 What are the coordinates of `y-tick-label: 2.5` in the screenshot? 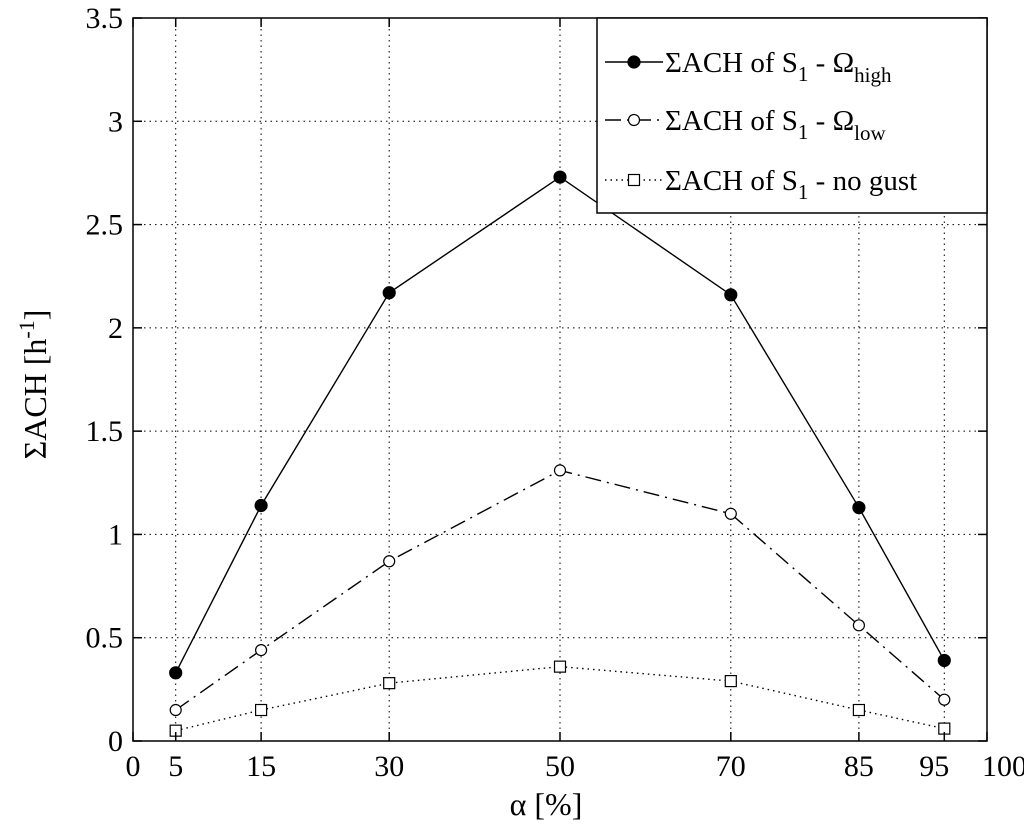 It's located at (105, 225).